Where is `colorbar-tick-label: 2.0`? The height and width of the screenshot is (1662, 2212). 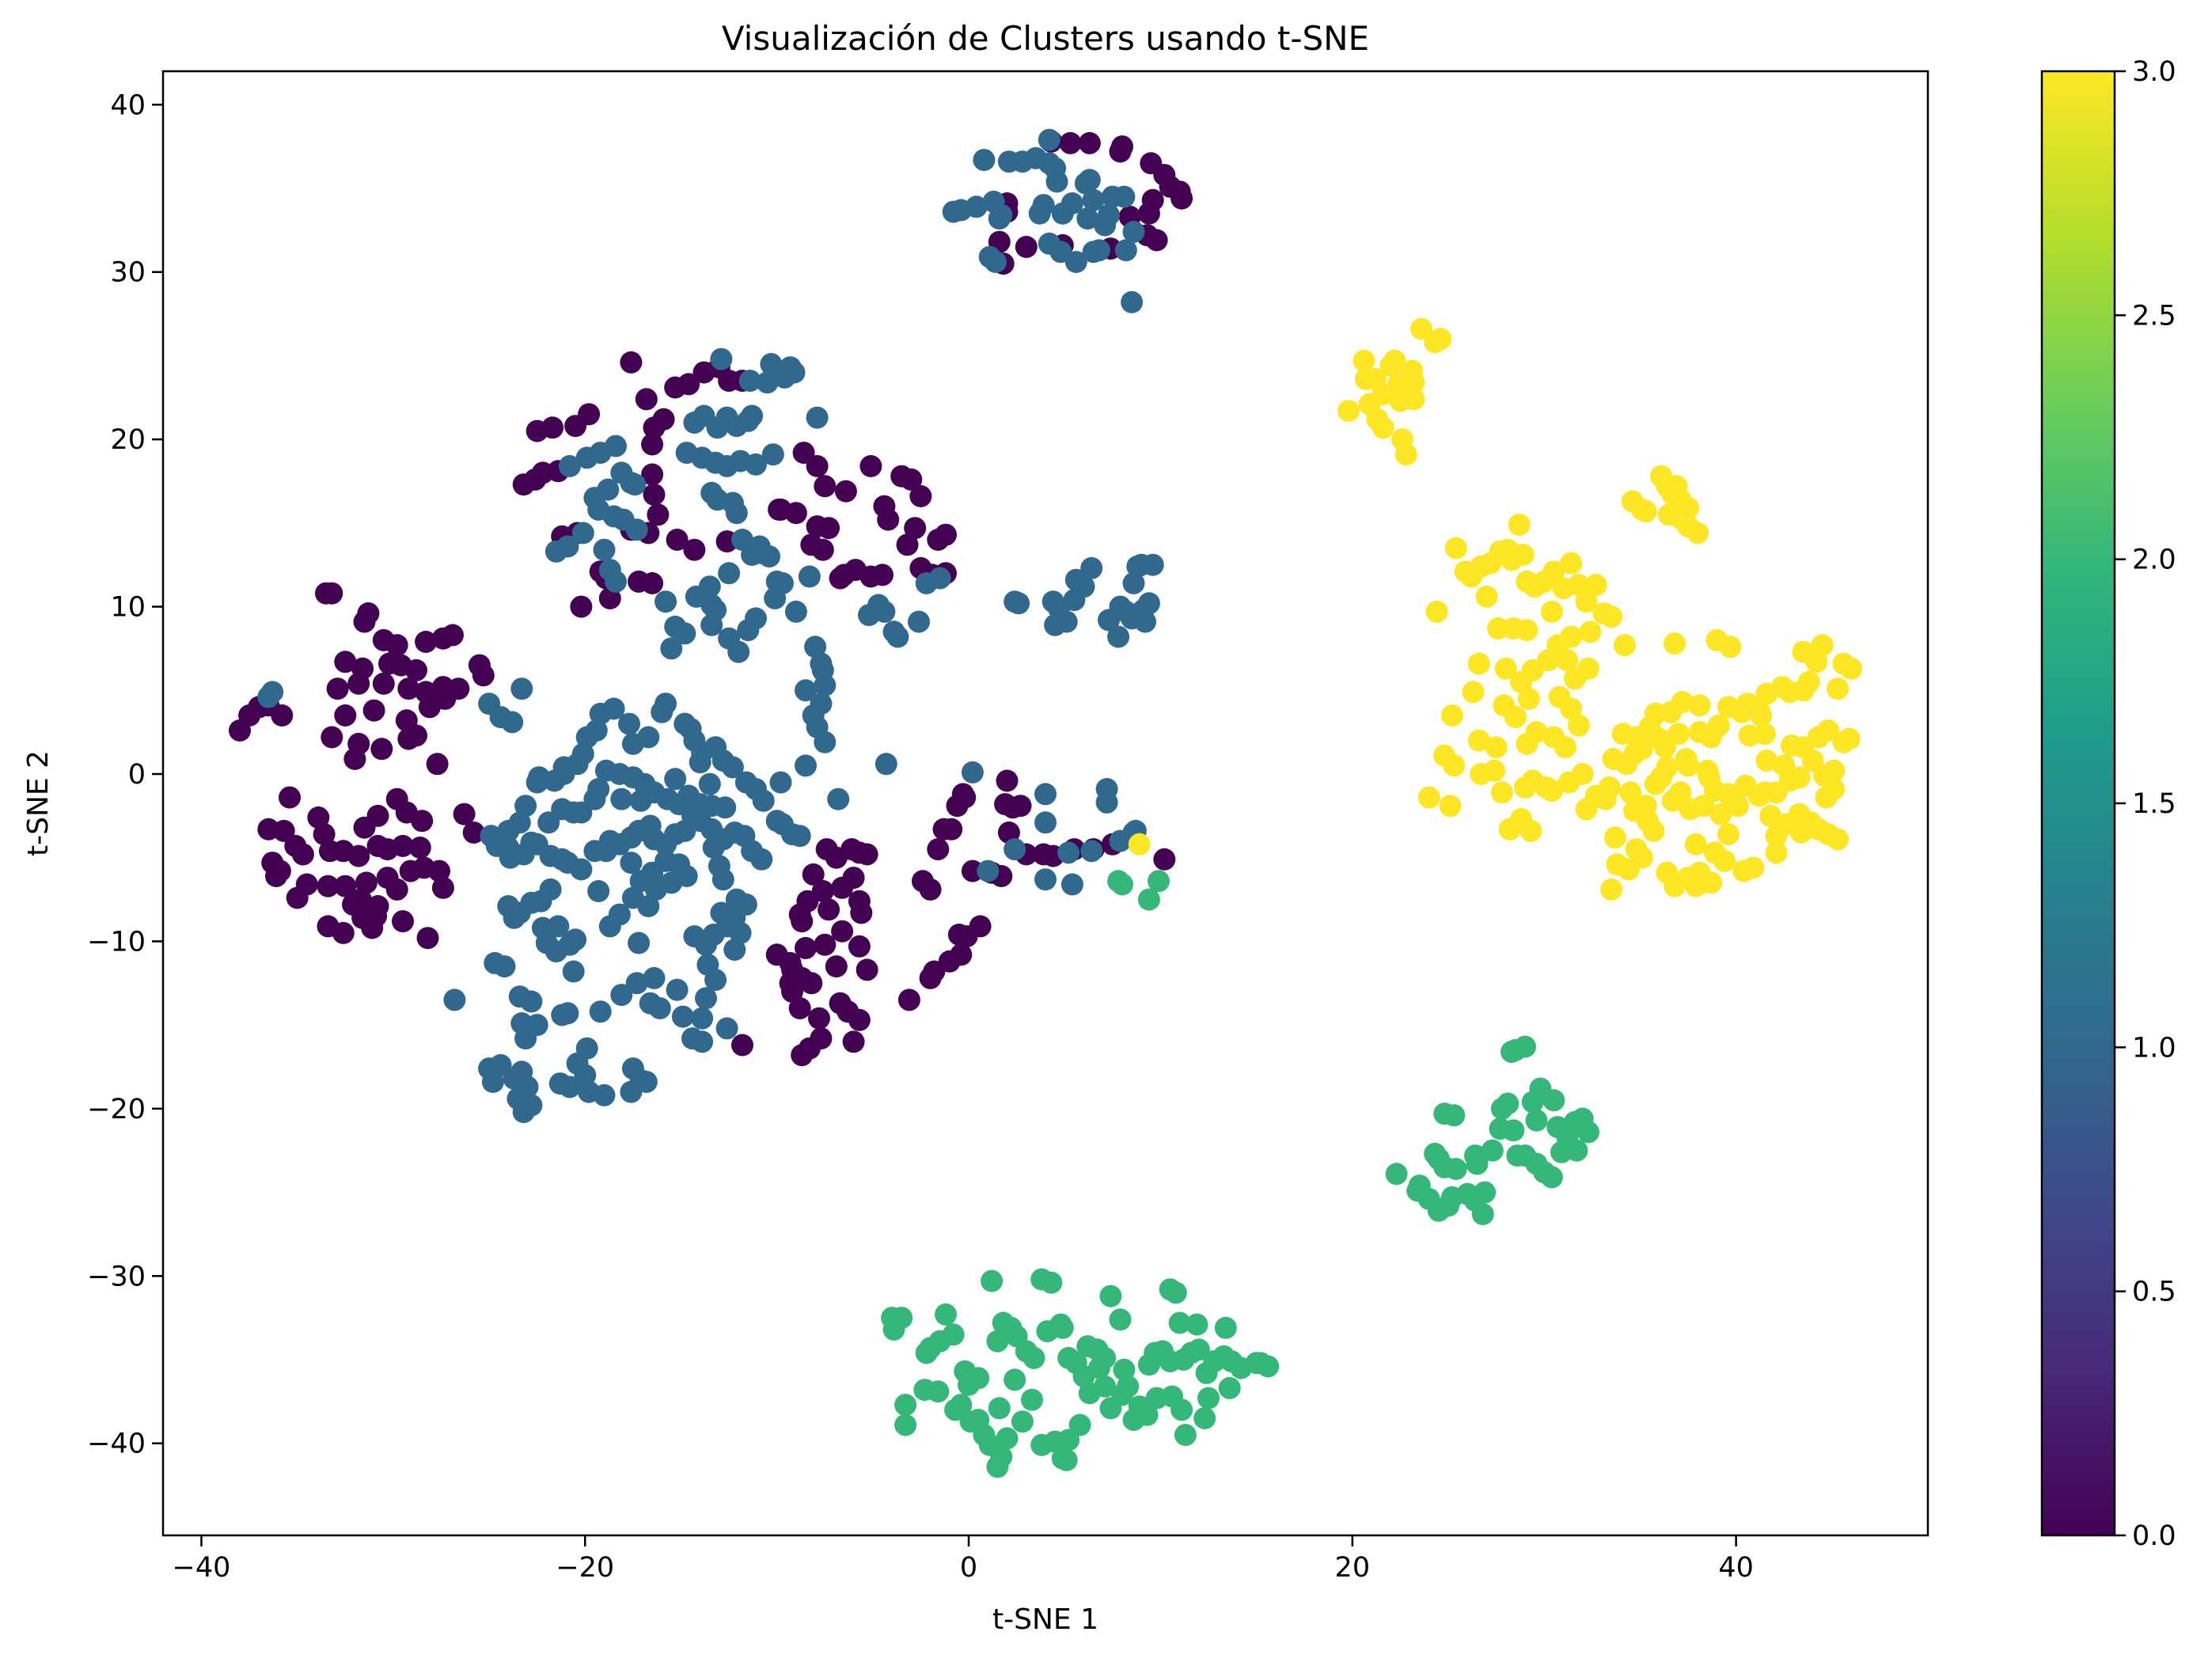
colorbar-tick-label: 2.0 is located at coordinates (2154, 560).